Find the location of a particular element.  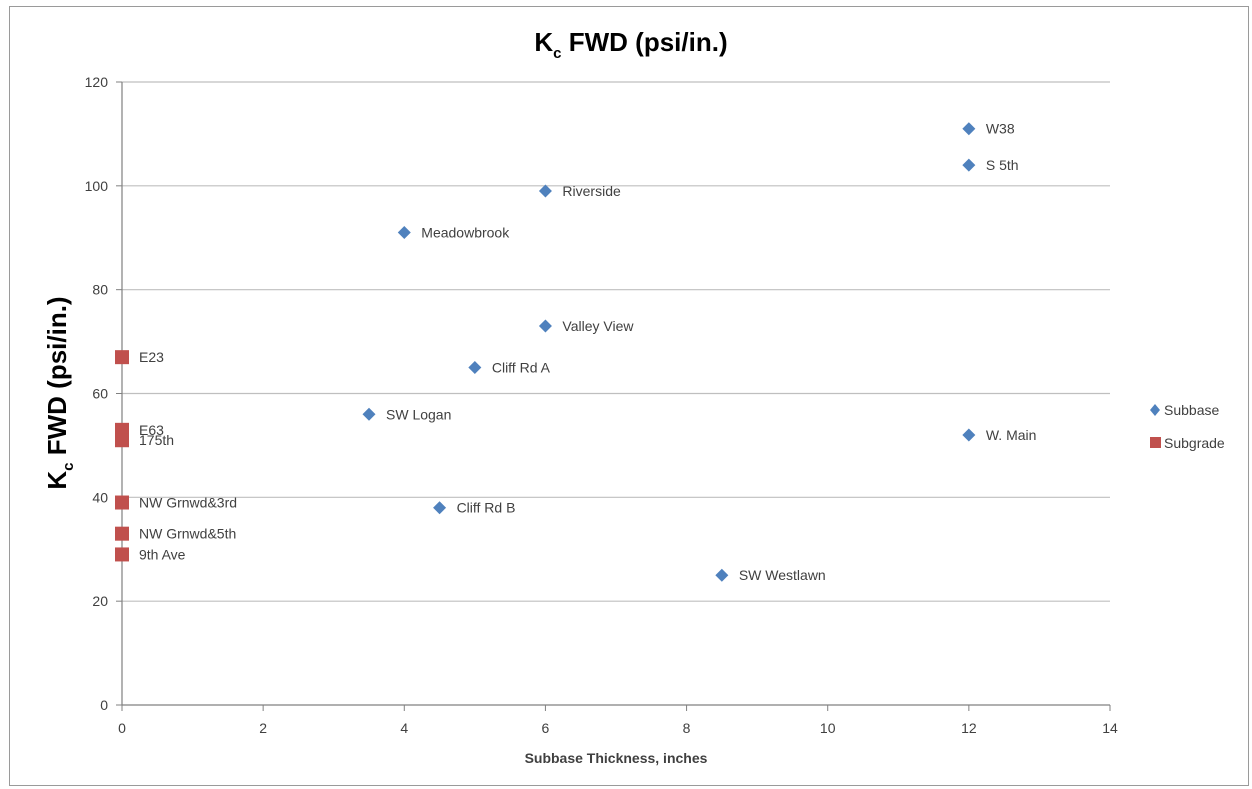

legend-label-subgrade: Subgrade is located at coordinates (1194, 443).